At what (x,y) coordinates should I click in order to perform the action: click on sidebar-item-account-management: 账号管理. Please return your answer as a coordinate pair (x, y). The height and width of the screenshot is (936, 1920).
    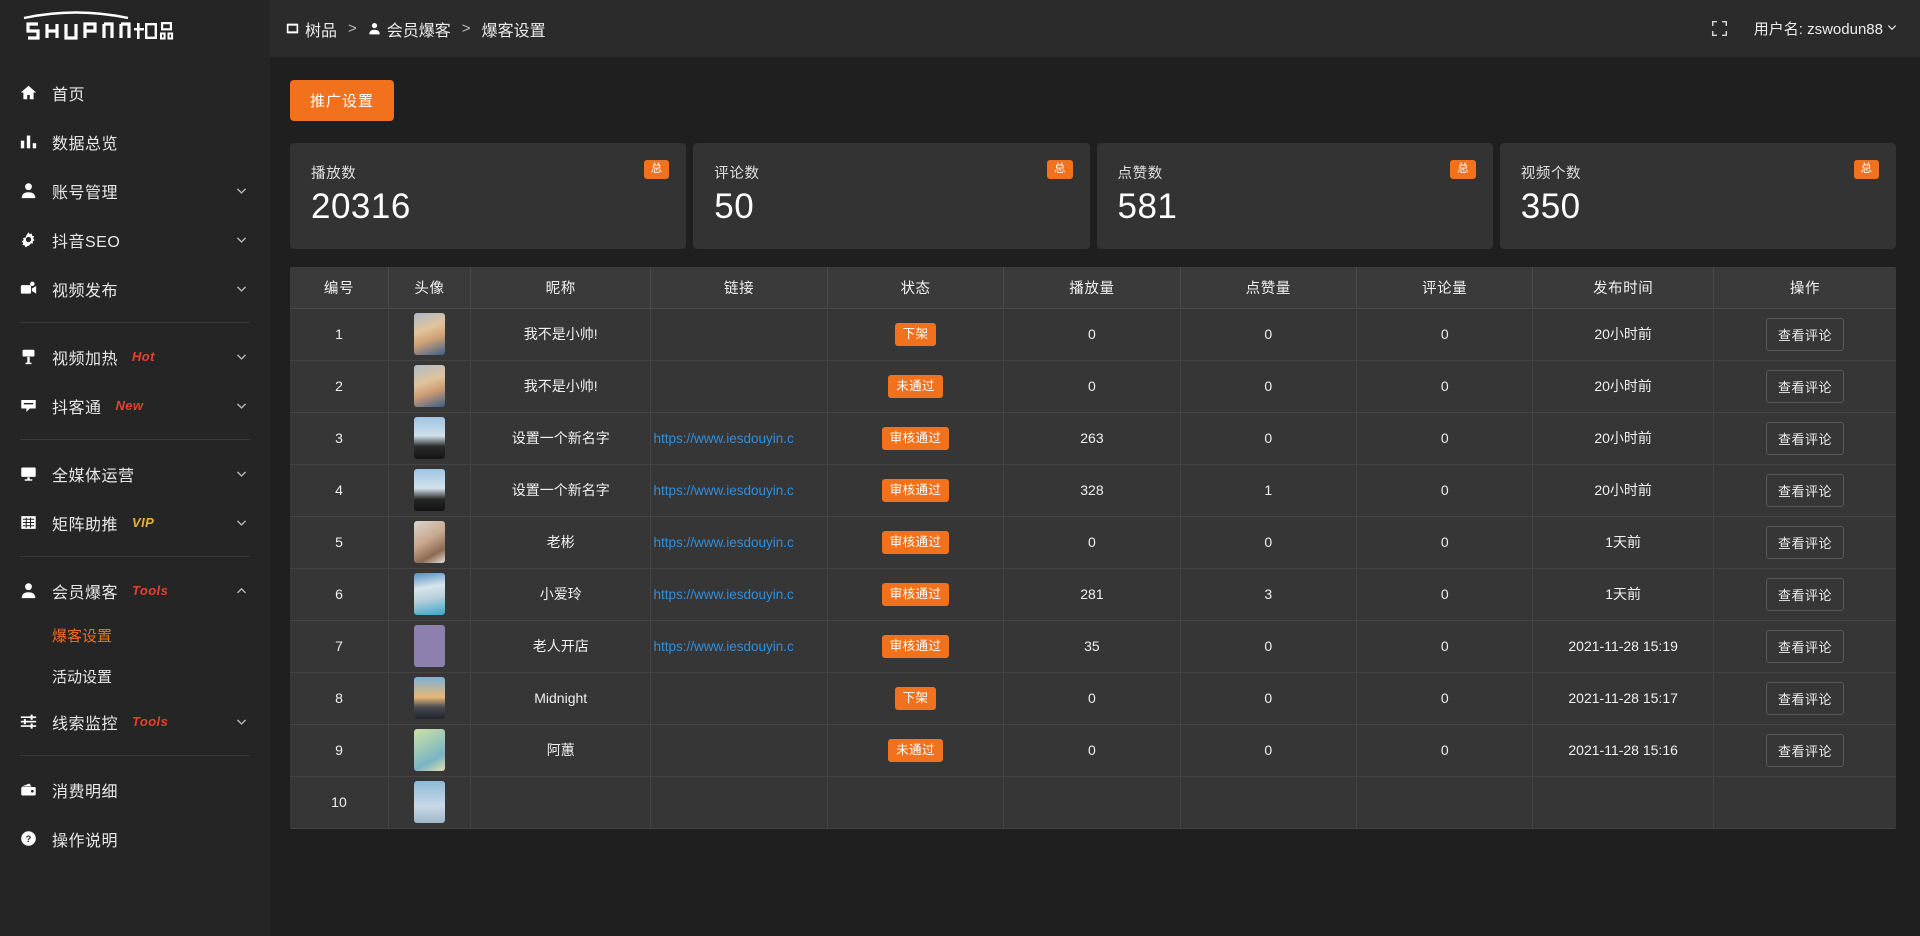
    Looking at the image, I should click on (135, 190).